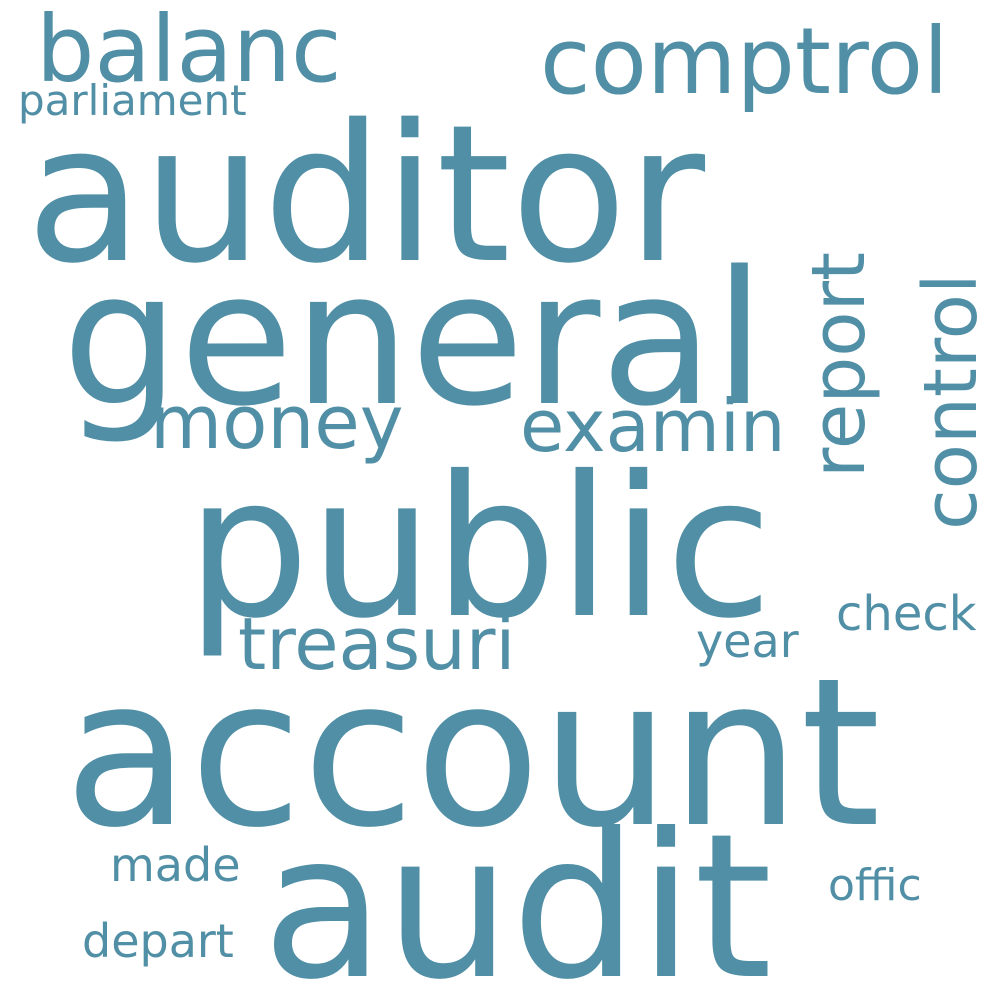 The image size is (1000, 1000). I want to click on word-parliament: parliament, so click(132, 100).